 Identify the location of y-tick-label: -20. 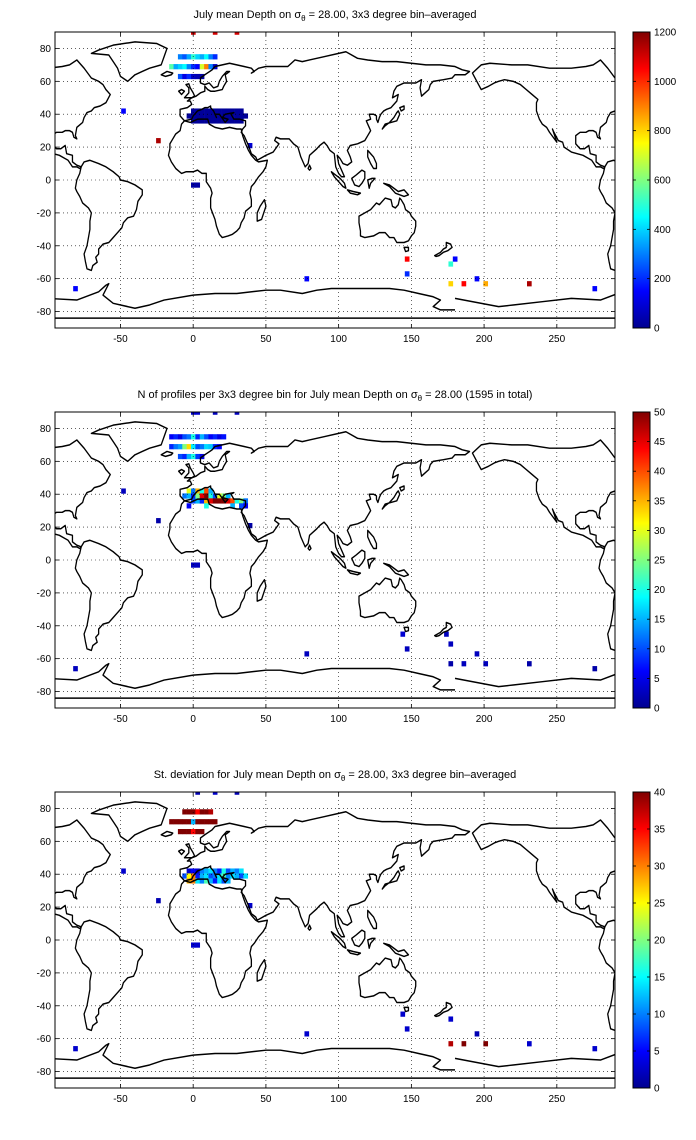
(44, 973).